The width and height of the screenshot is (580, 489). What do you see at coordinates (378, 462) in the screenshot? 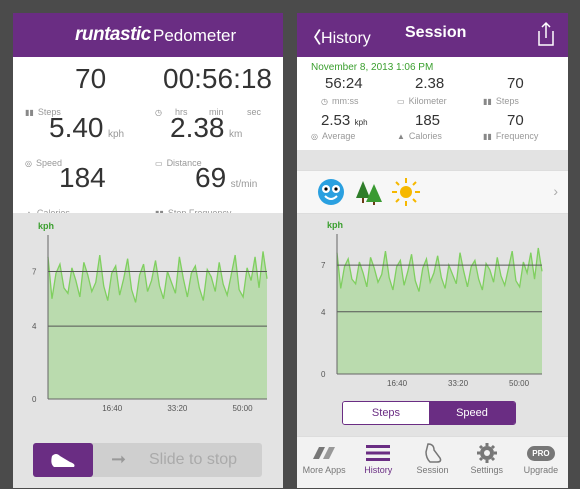
I see `tab-history: History` at bounding box center [378, 462].